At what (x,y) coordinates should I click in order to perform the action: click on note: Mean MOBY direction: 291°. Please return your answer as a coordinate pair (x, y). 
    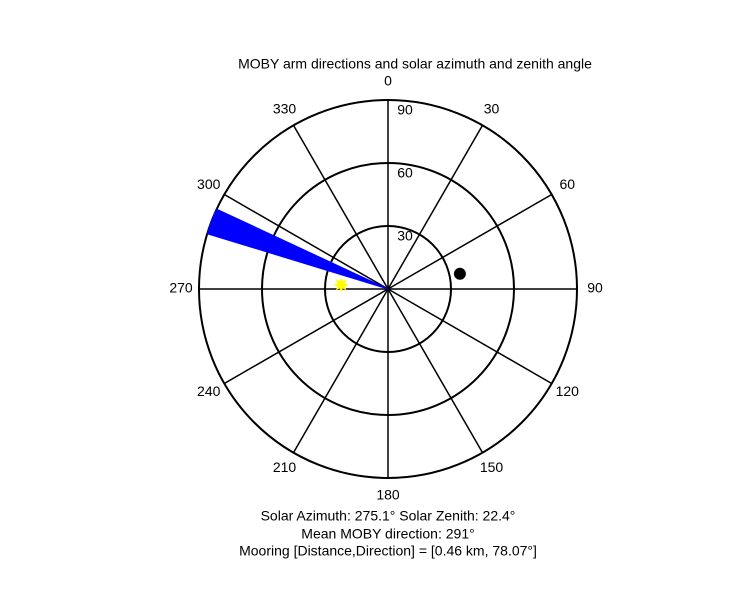
    Looking at the image, I should click on (387, 534).